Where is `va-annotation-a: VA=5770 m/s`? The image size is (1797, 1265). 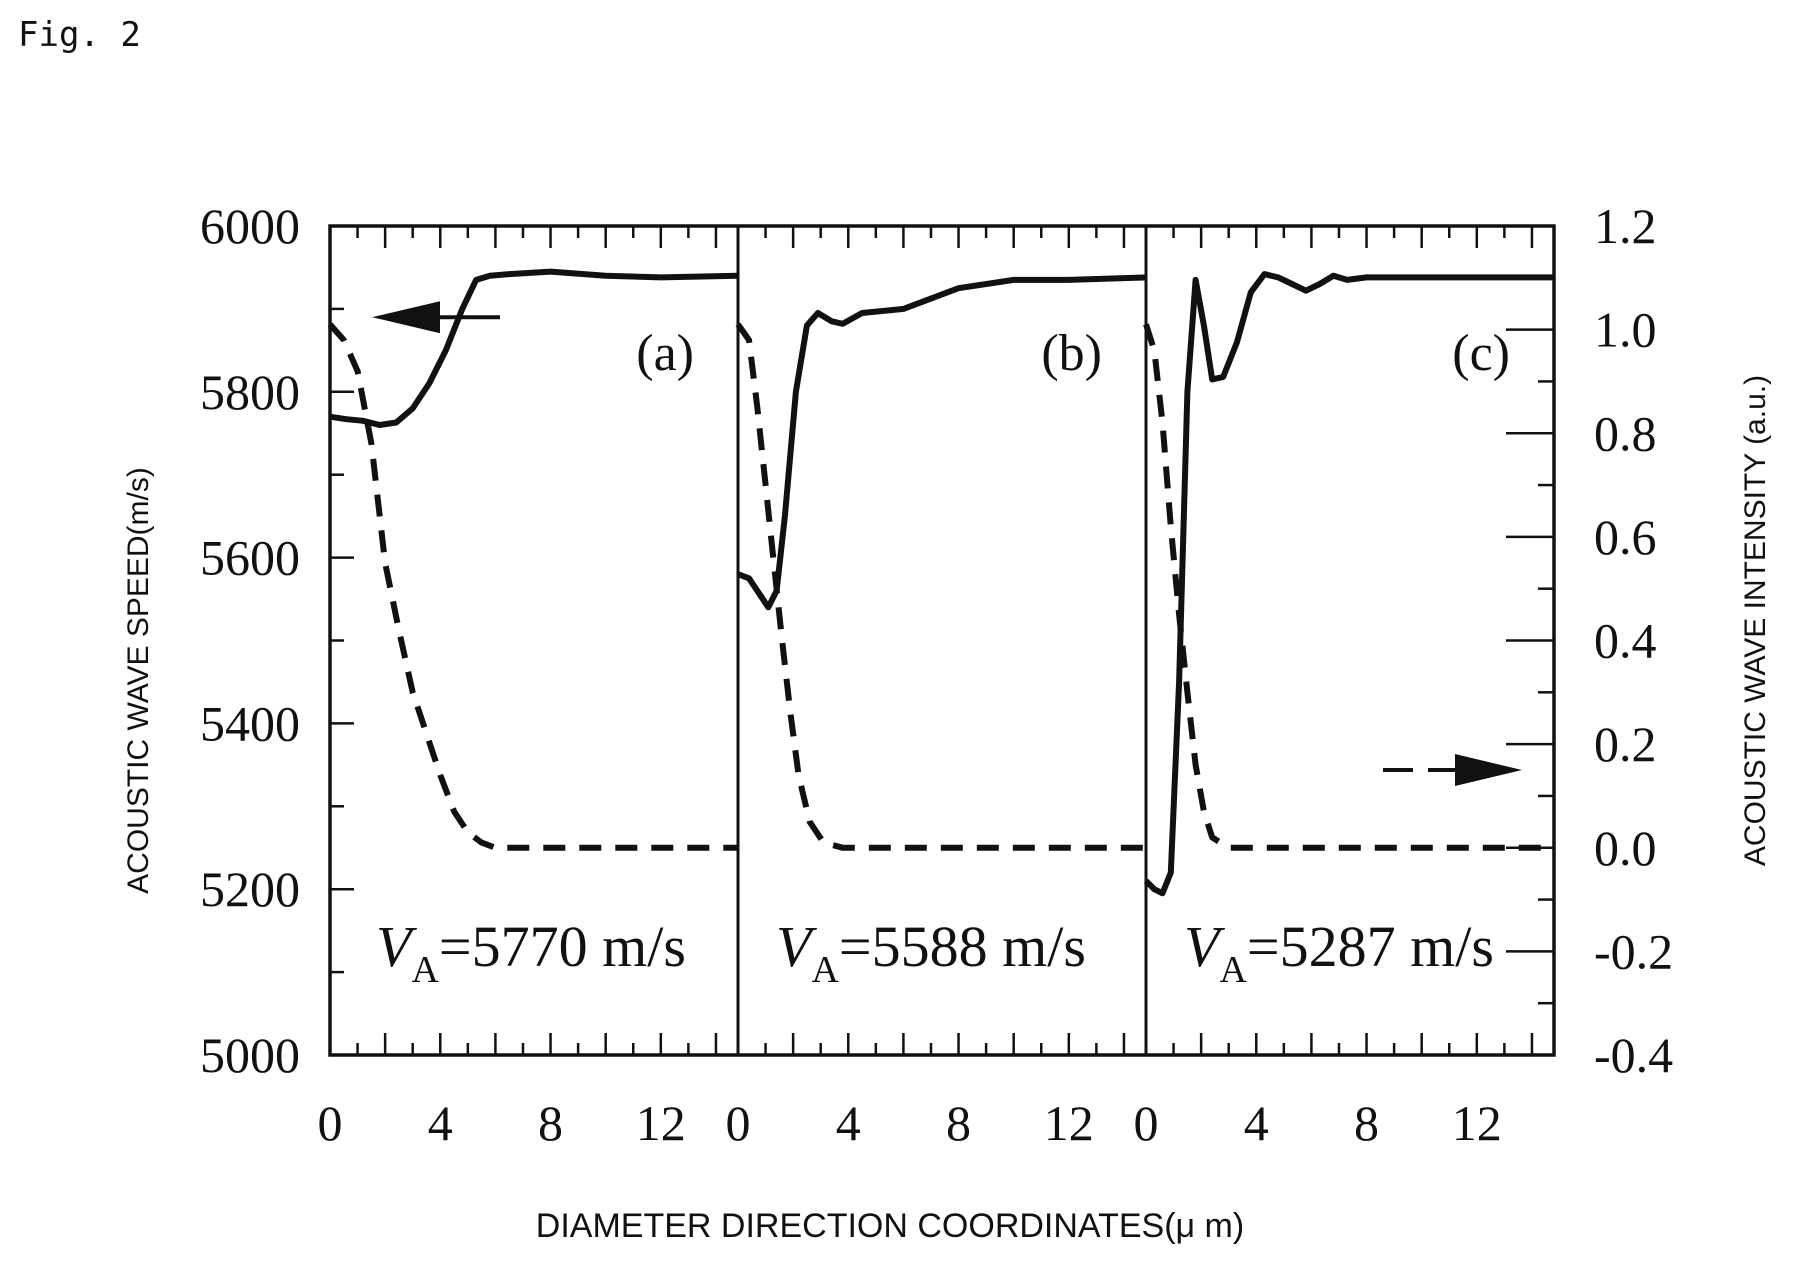 va-annotation-a: VA=5770 m/s is located at coordinates (531, 952).